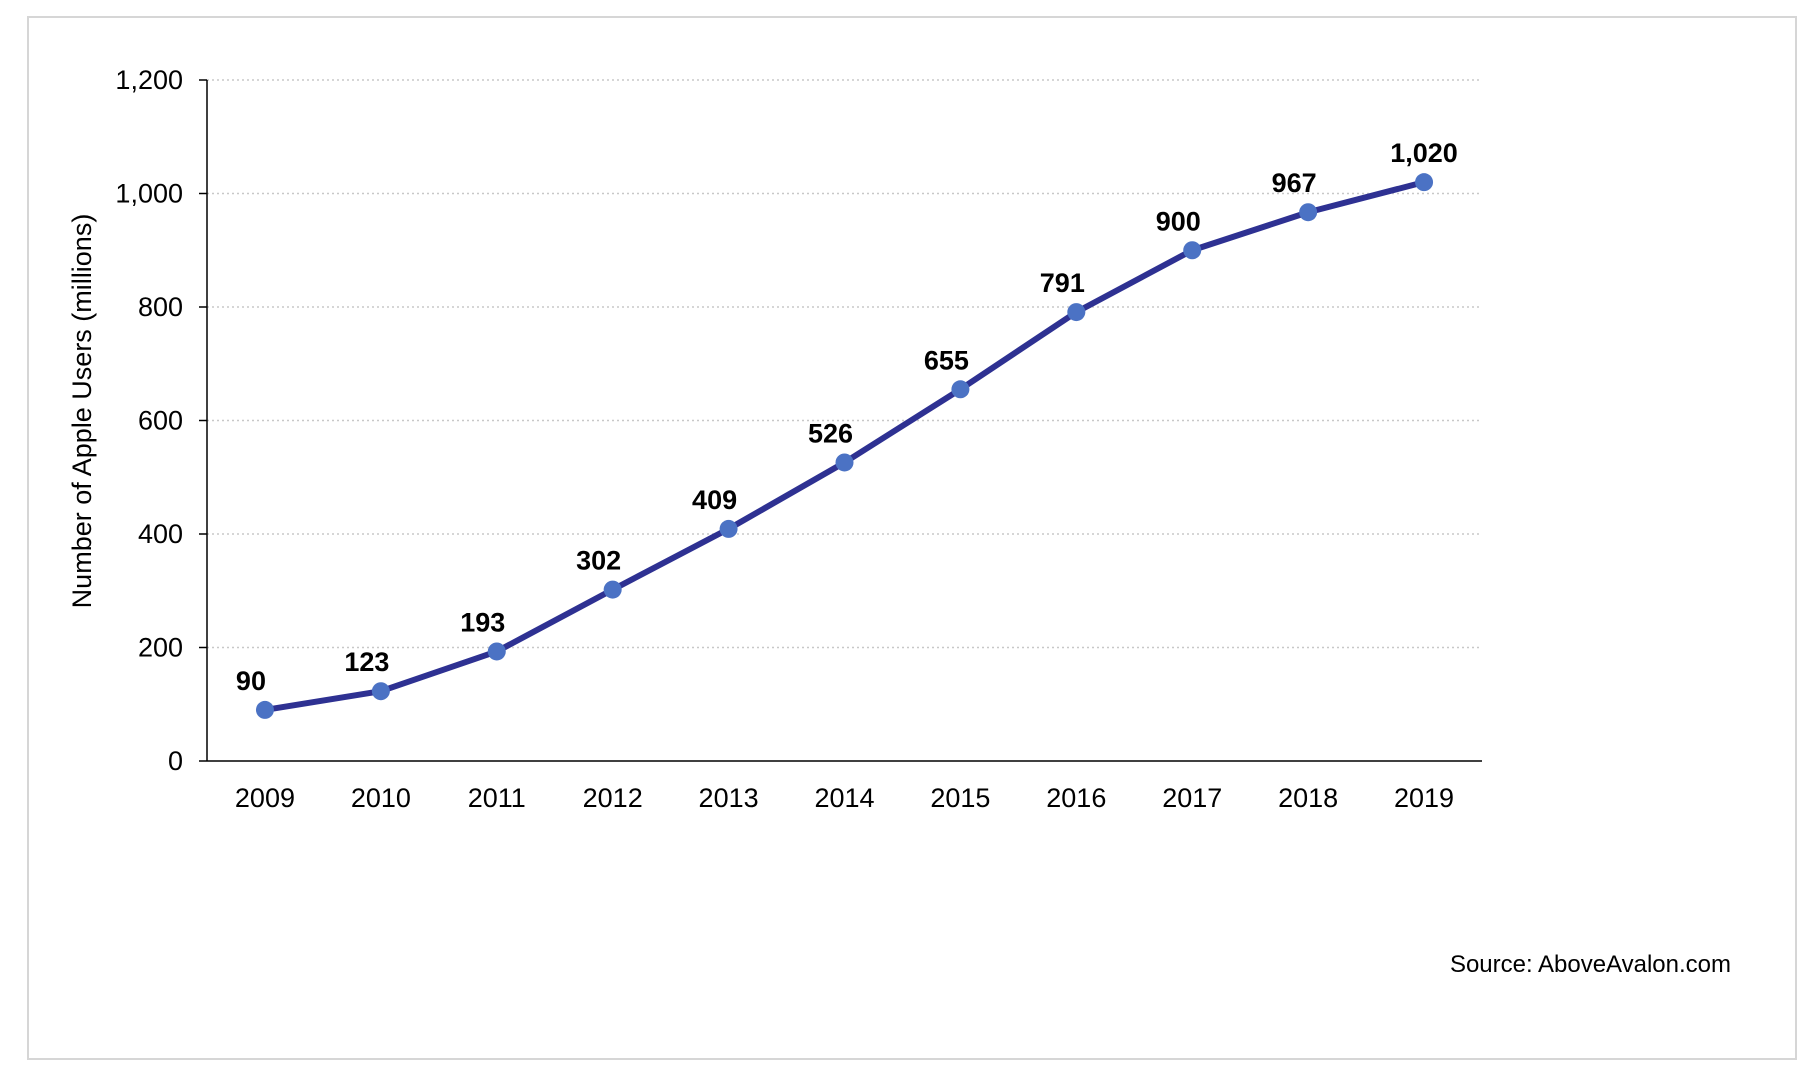  I want to click on data-label: 791, so click(1062, 283).